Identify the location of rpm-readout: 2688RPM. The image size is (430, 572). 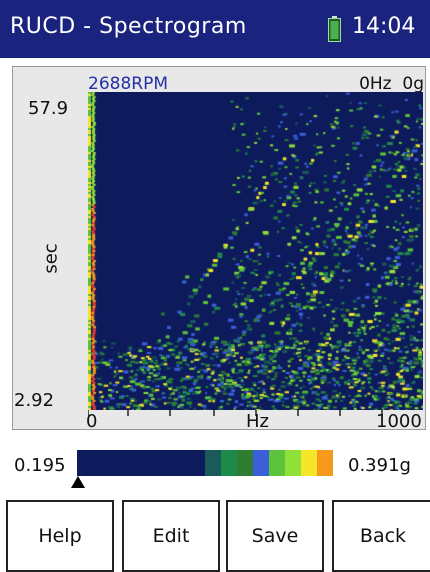
(128, 84).